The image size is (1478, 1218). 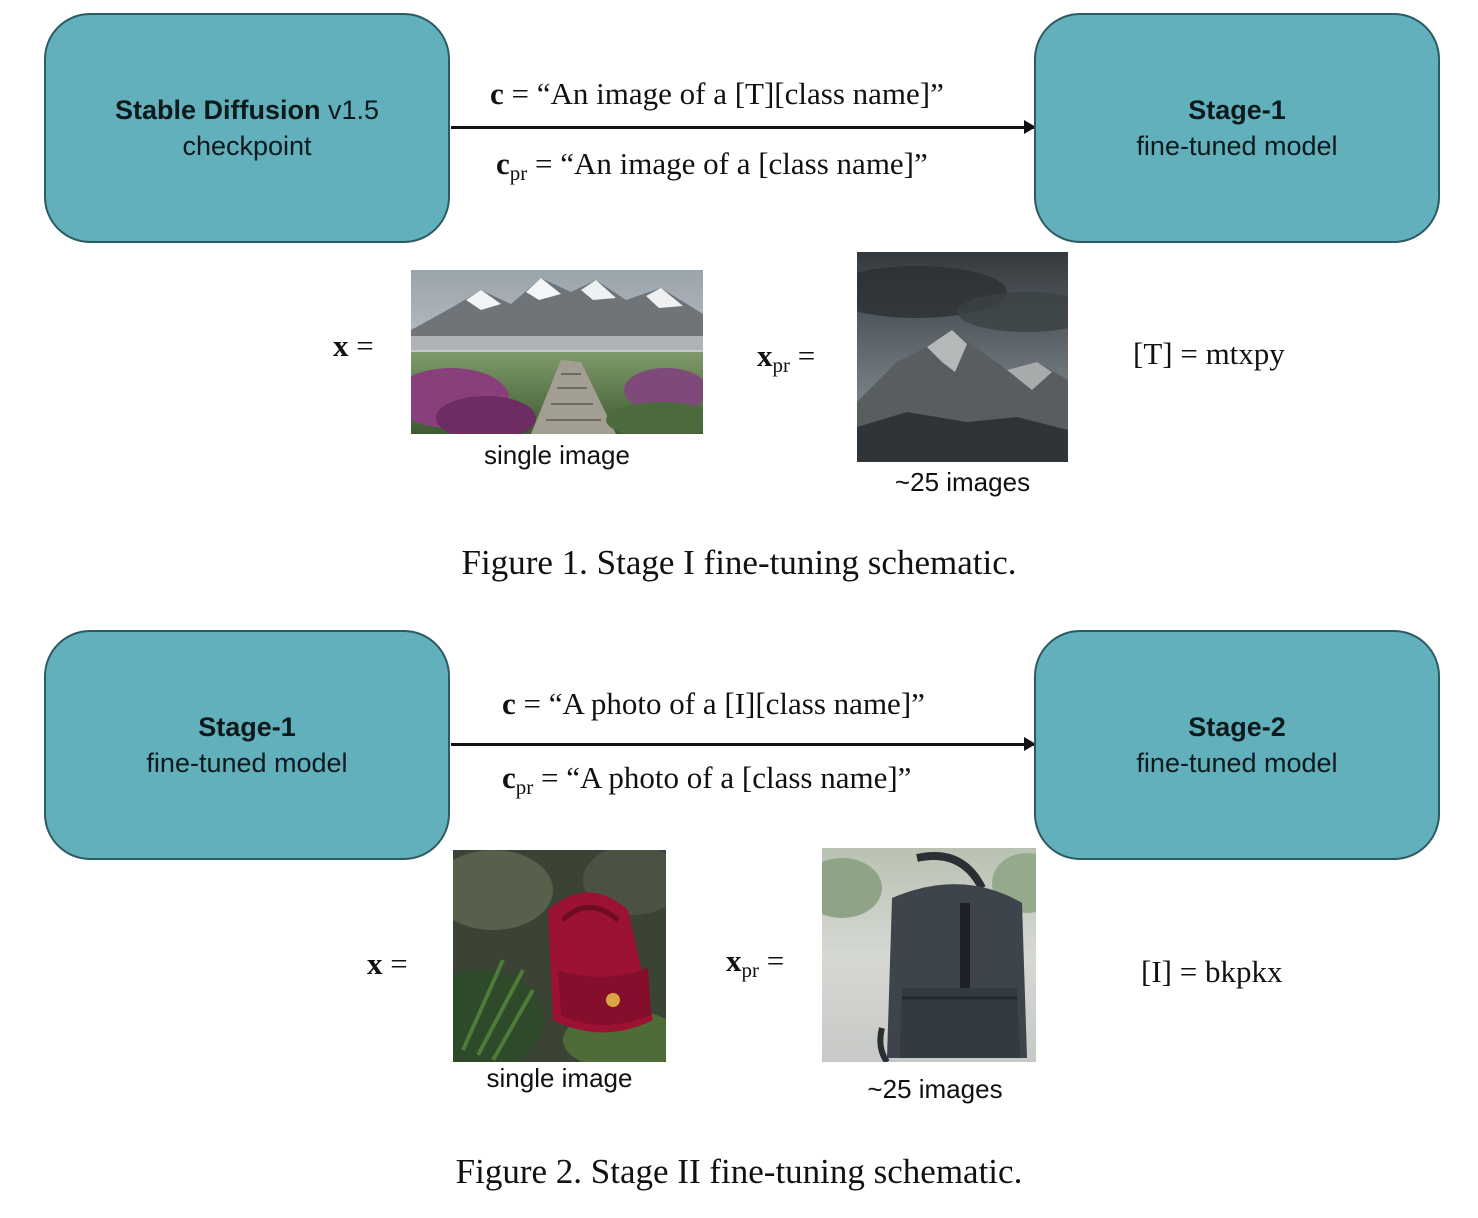 I want to click on prior-prompt: cpr = “An image of a [class name]”, so click(x=712, y=165).